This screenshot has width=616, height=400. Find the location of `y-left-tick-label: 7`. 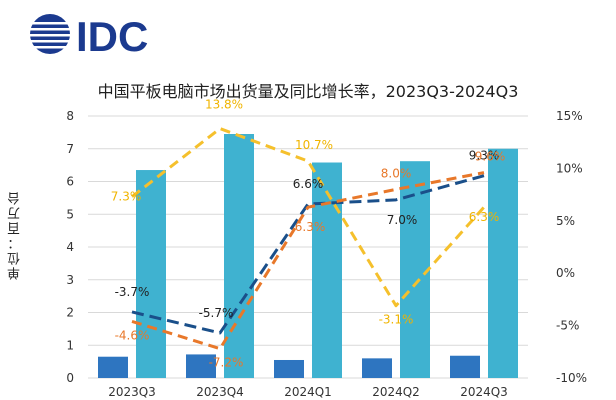

y-left-tick-label: 7 is located at coordinates (70, 149).